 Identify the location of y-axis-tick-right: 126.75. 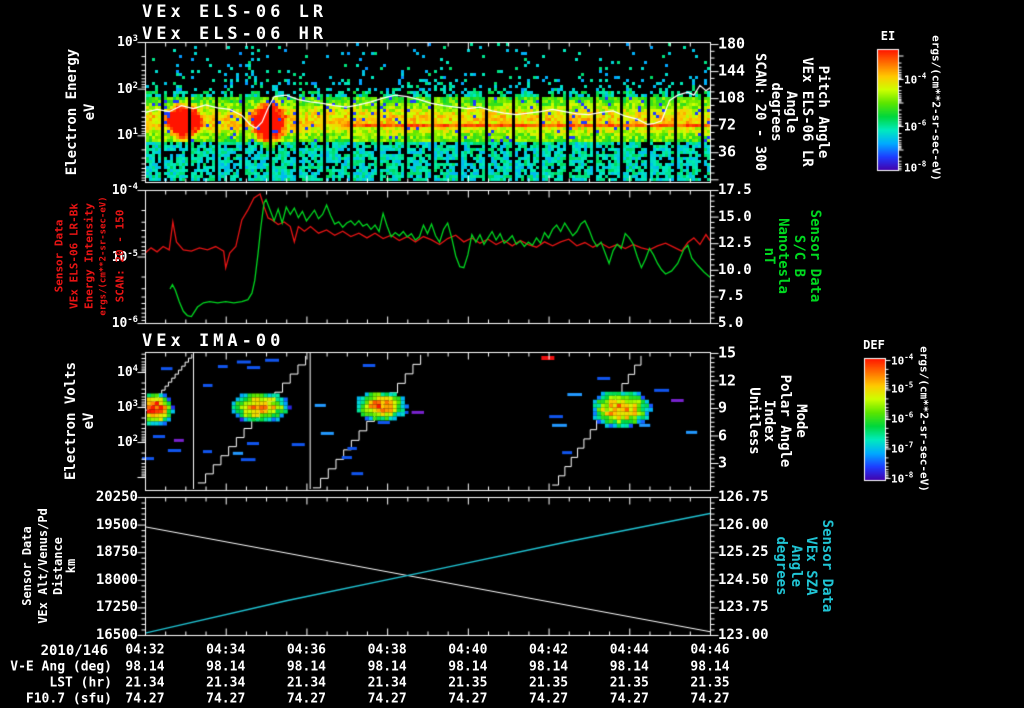
(743, 497).